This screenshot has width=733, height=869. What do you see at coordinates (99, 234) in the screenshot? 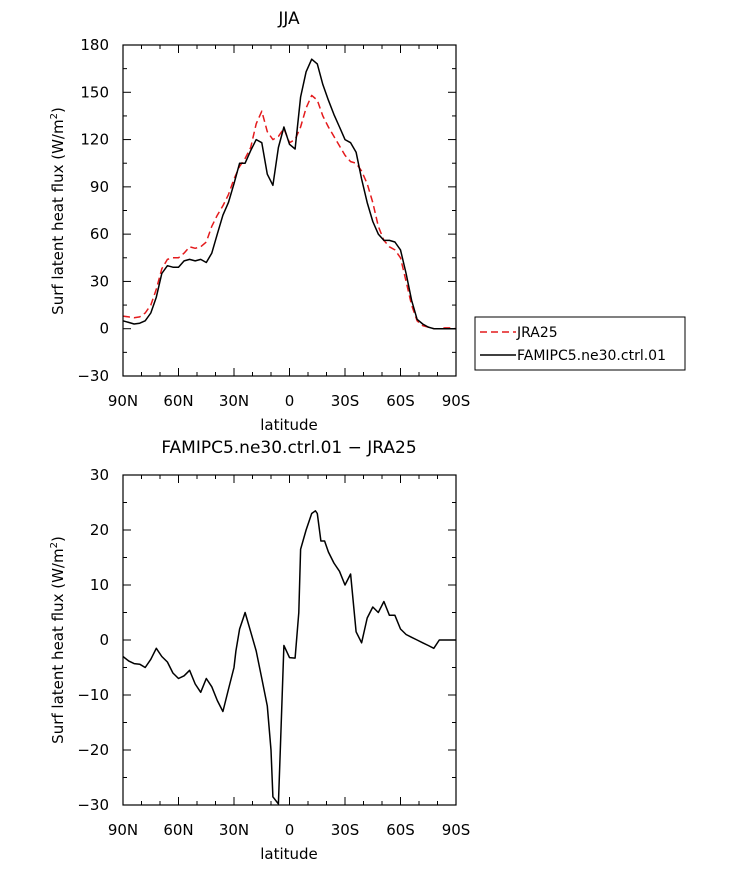
I see `top-ytick-label: 60` at bounding box center [99, 234].